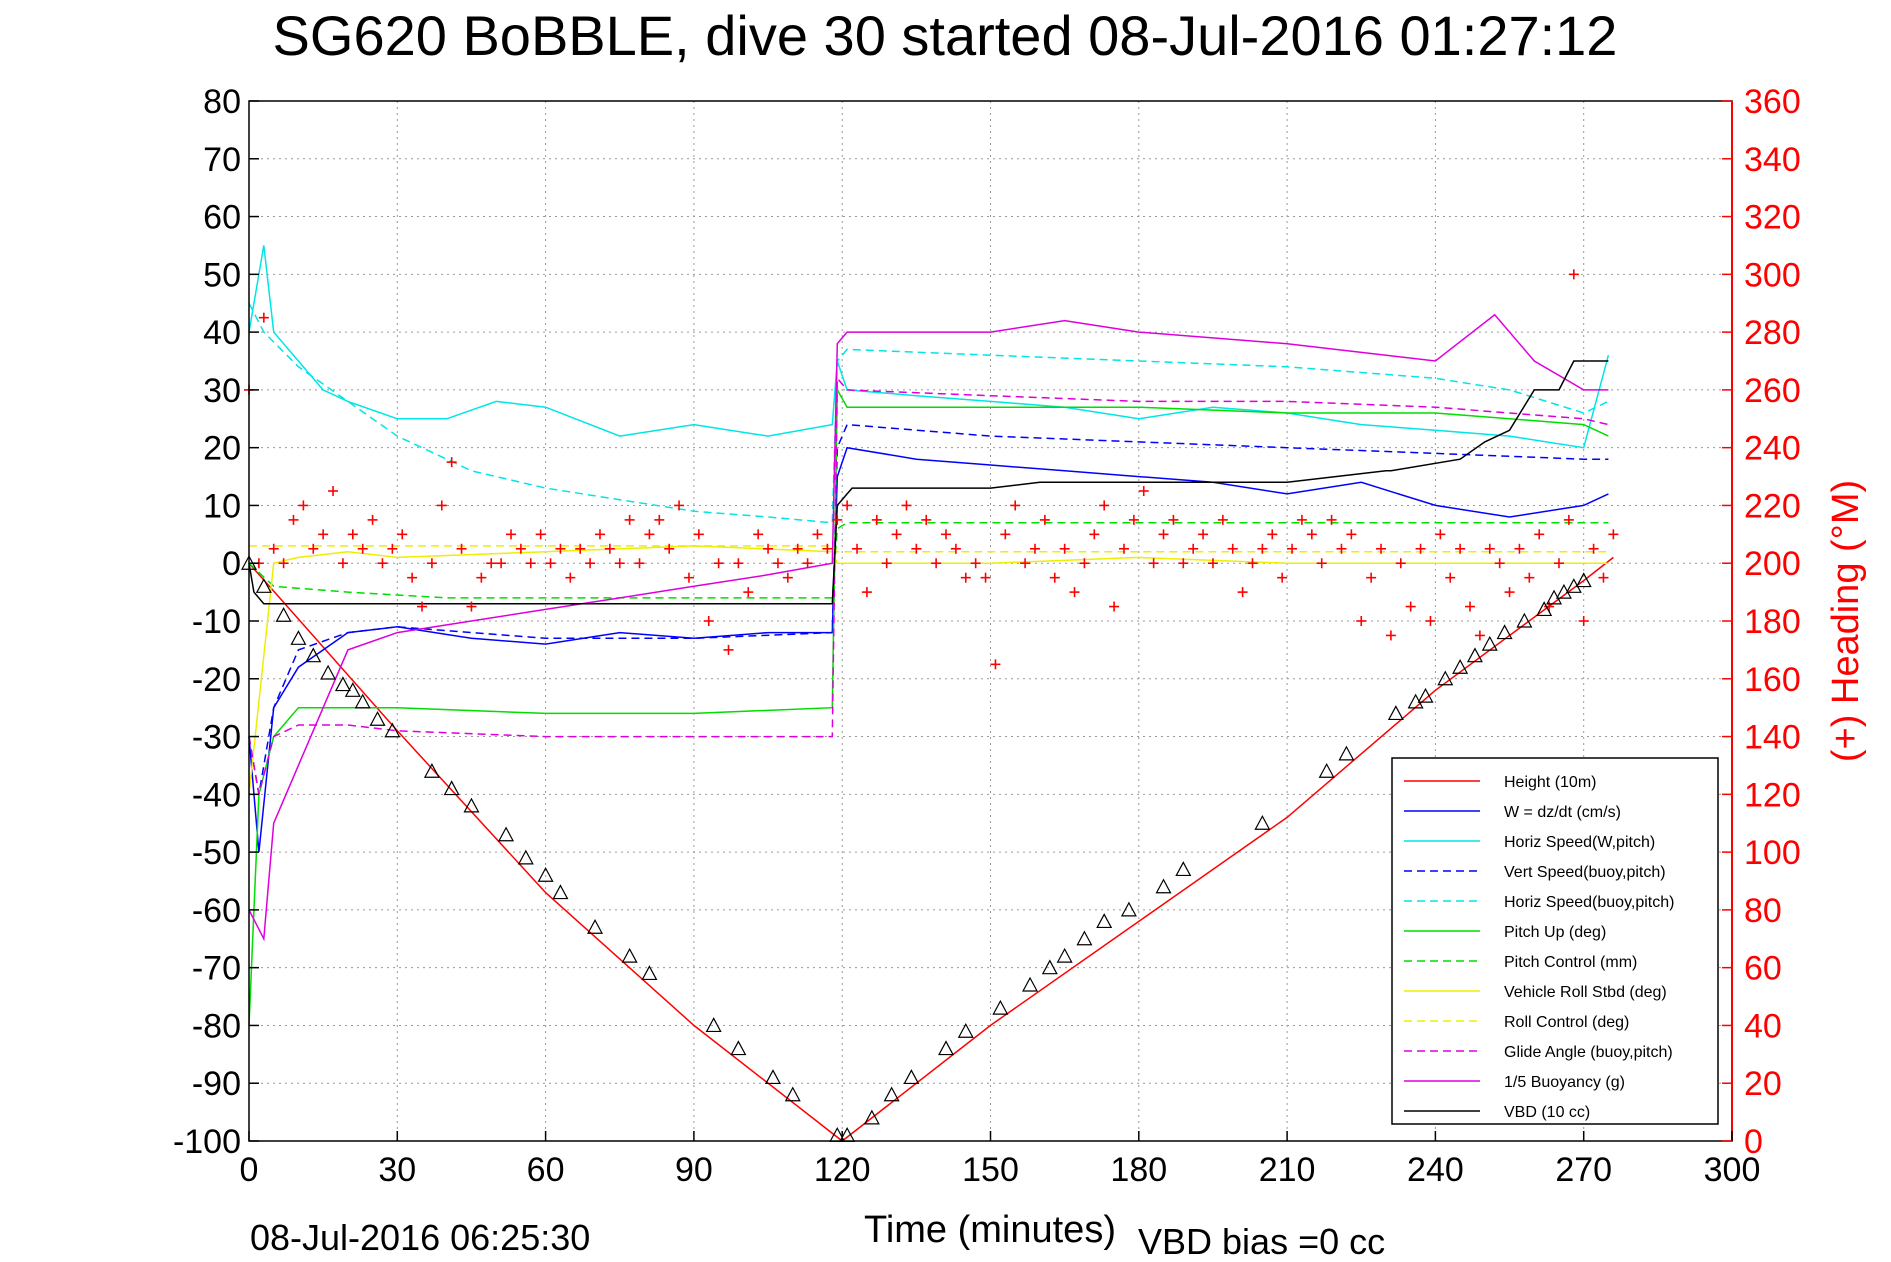 The image size is (1891, 1262). What do you see at coordinates (1772, 795) in the screenshot?
I see `y-right-tick-label: 120` at bounding box center [1772, 795].